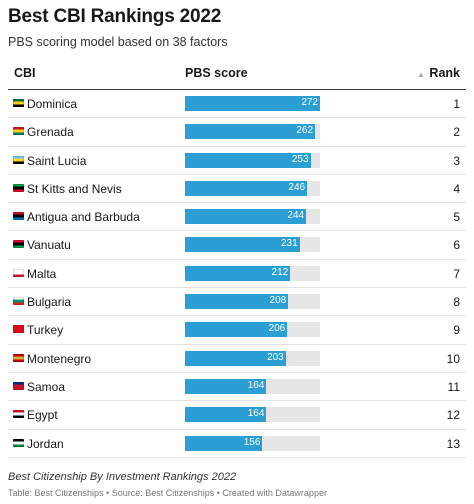 The height and width of the screenshot is (504, 474). Describe the element at coordinates (42, 415) in the screenshot. I see `country-name: Egypt` at that location.